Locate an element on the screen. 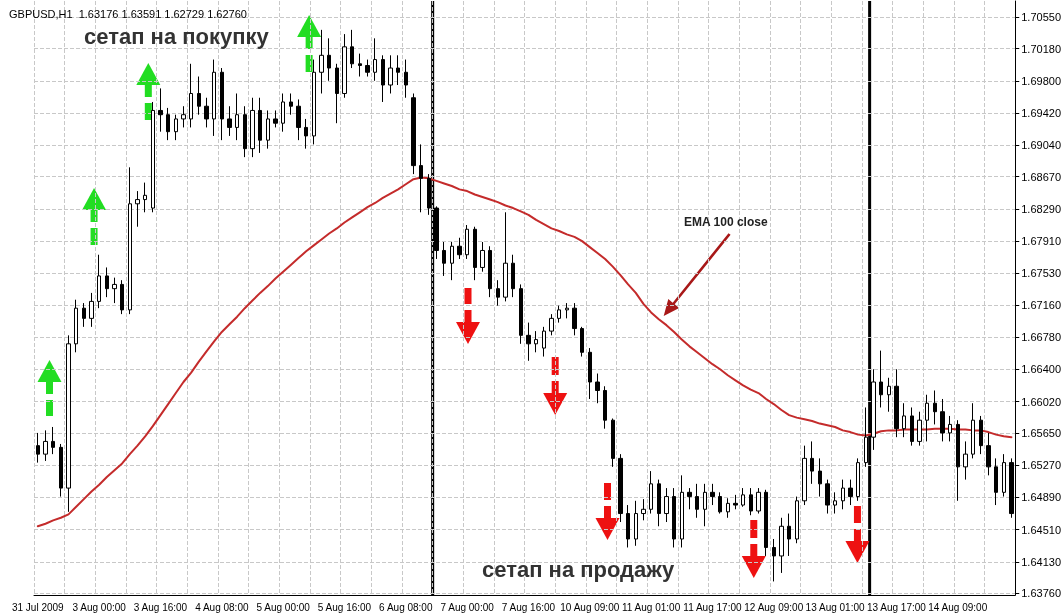 The width and height of the screenshot is (1064, 615). annotation: сетап на покупку is located at coordinates (177, 36).